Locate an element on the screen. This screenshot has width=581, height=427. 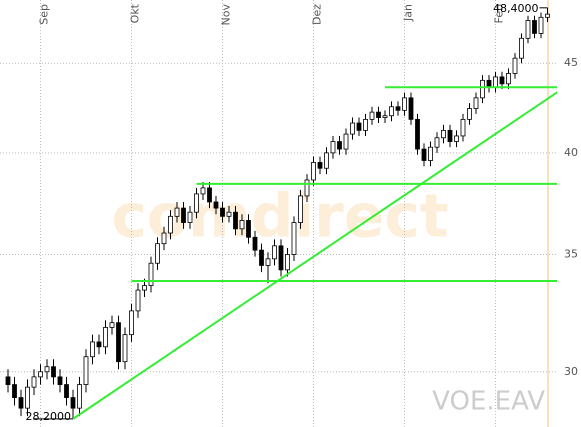
low-label: 28,2000 is located at coordinates (49, 416).